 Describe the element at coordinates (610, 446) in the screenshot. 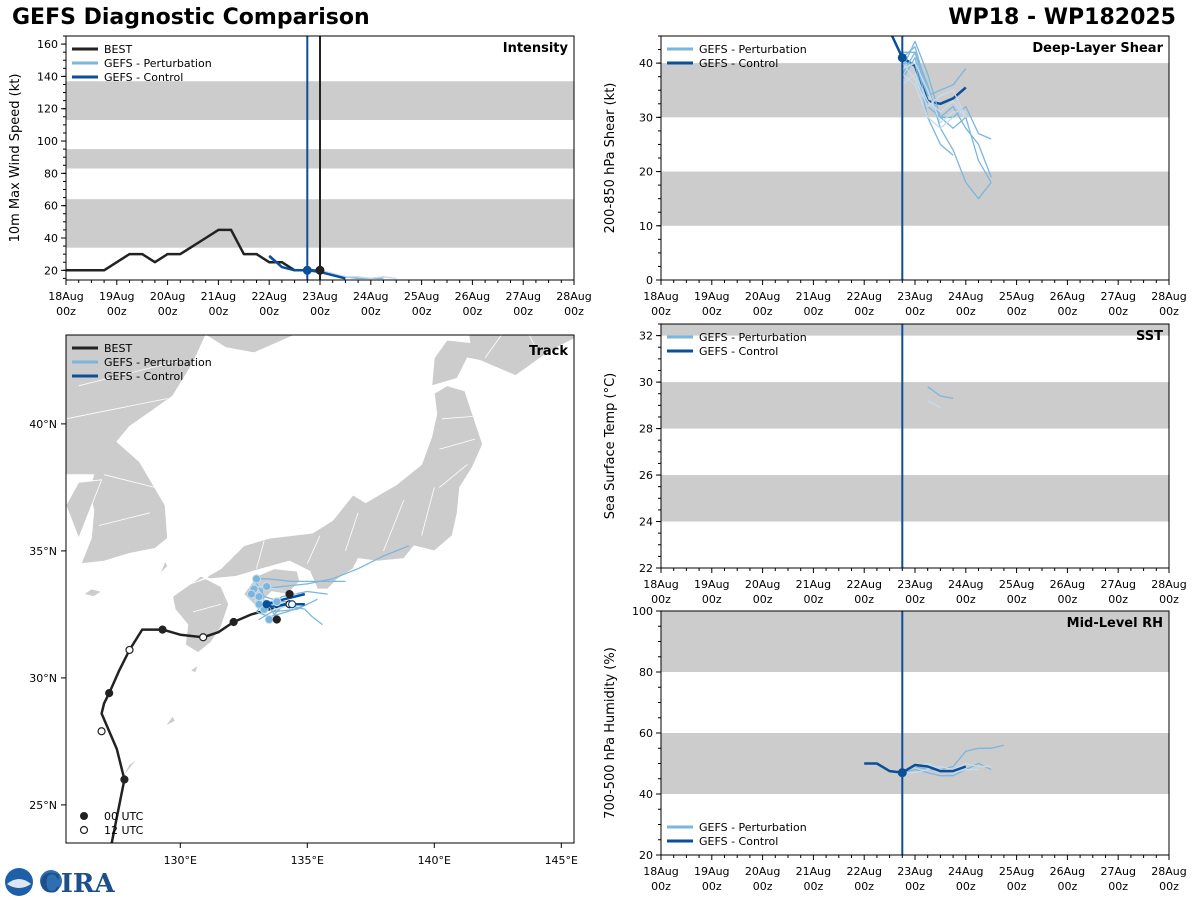

I see `sst-ylabel: Sea Surface Temp (°C)` at that location.